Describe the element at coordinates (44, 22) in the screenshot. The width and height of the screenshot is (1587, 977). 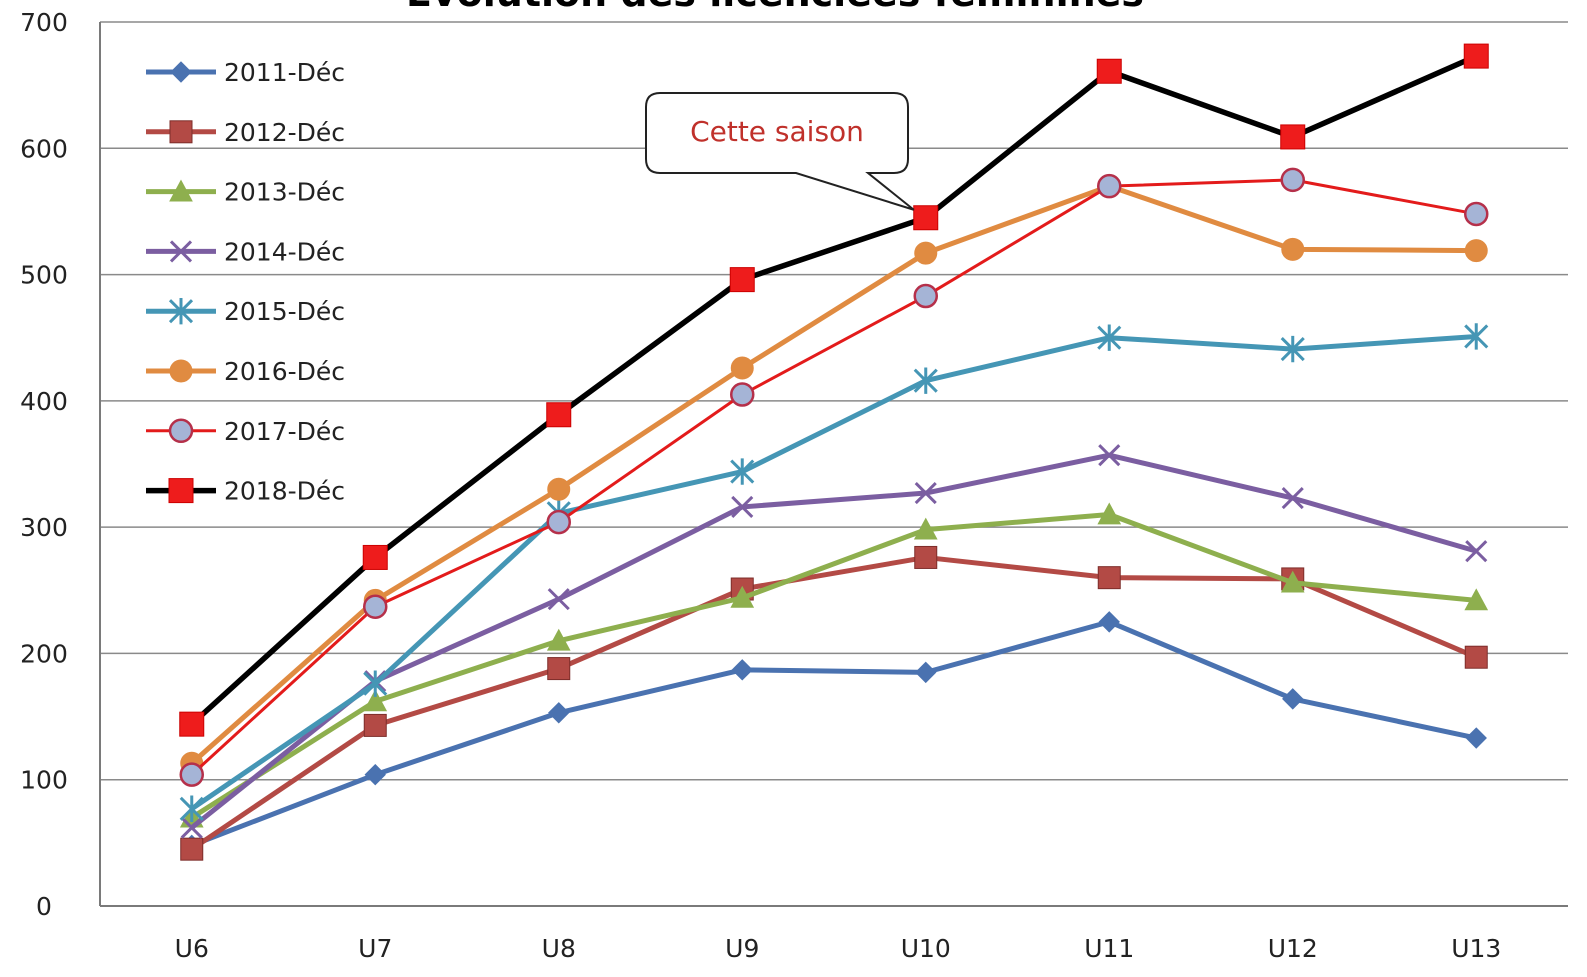
I see `y-tick-label: 700` at that location.